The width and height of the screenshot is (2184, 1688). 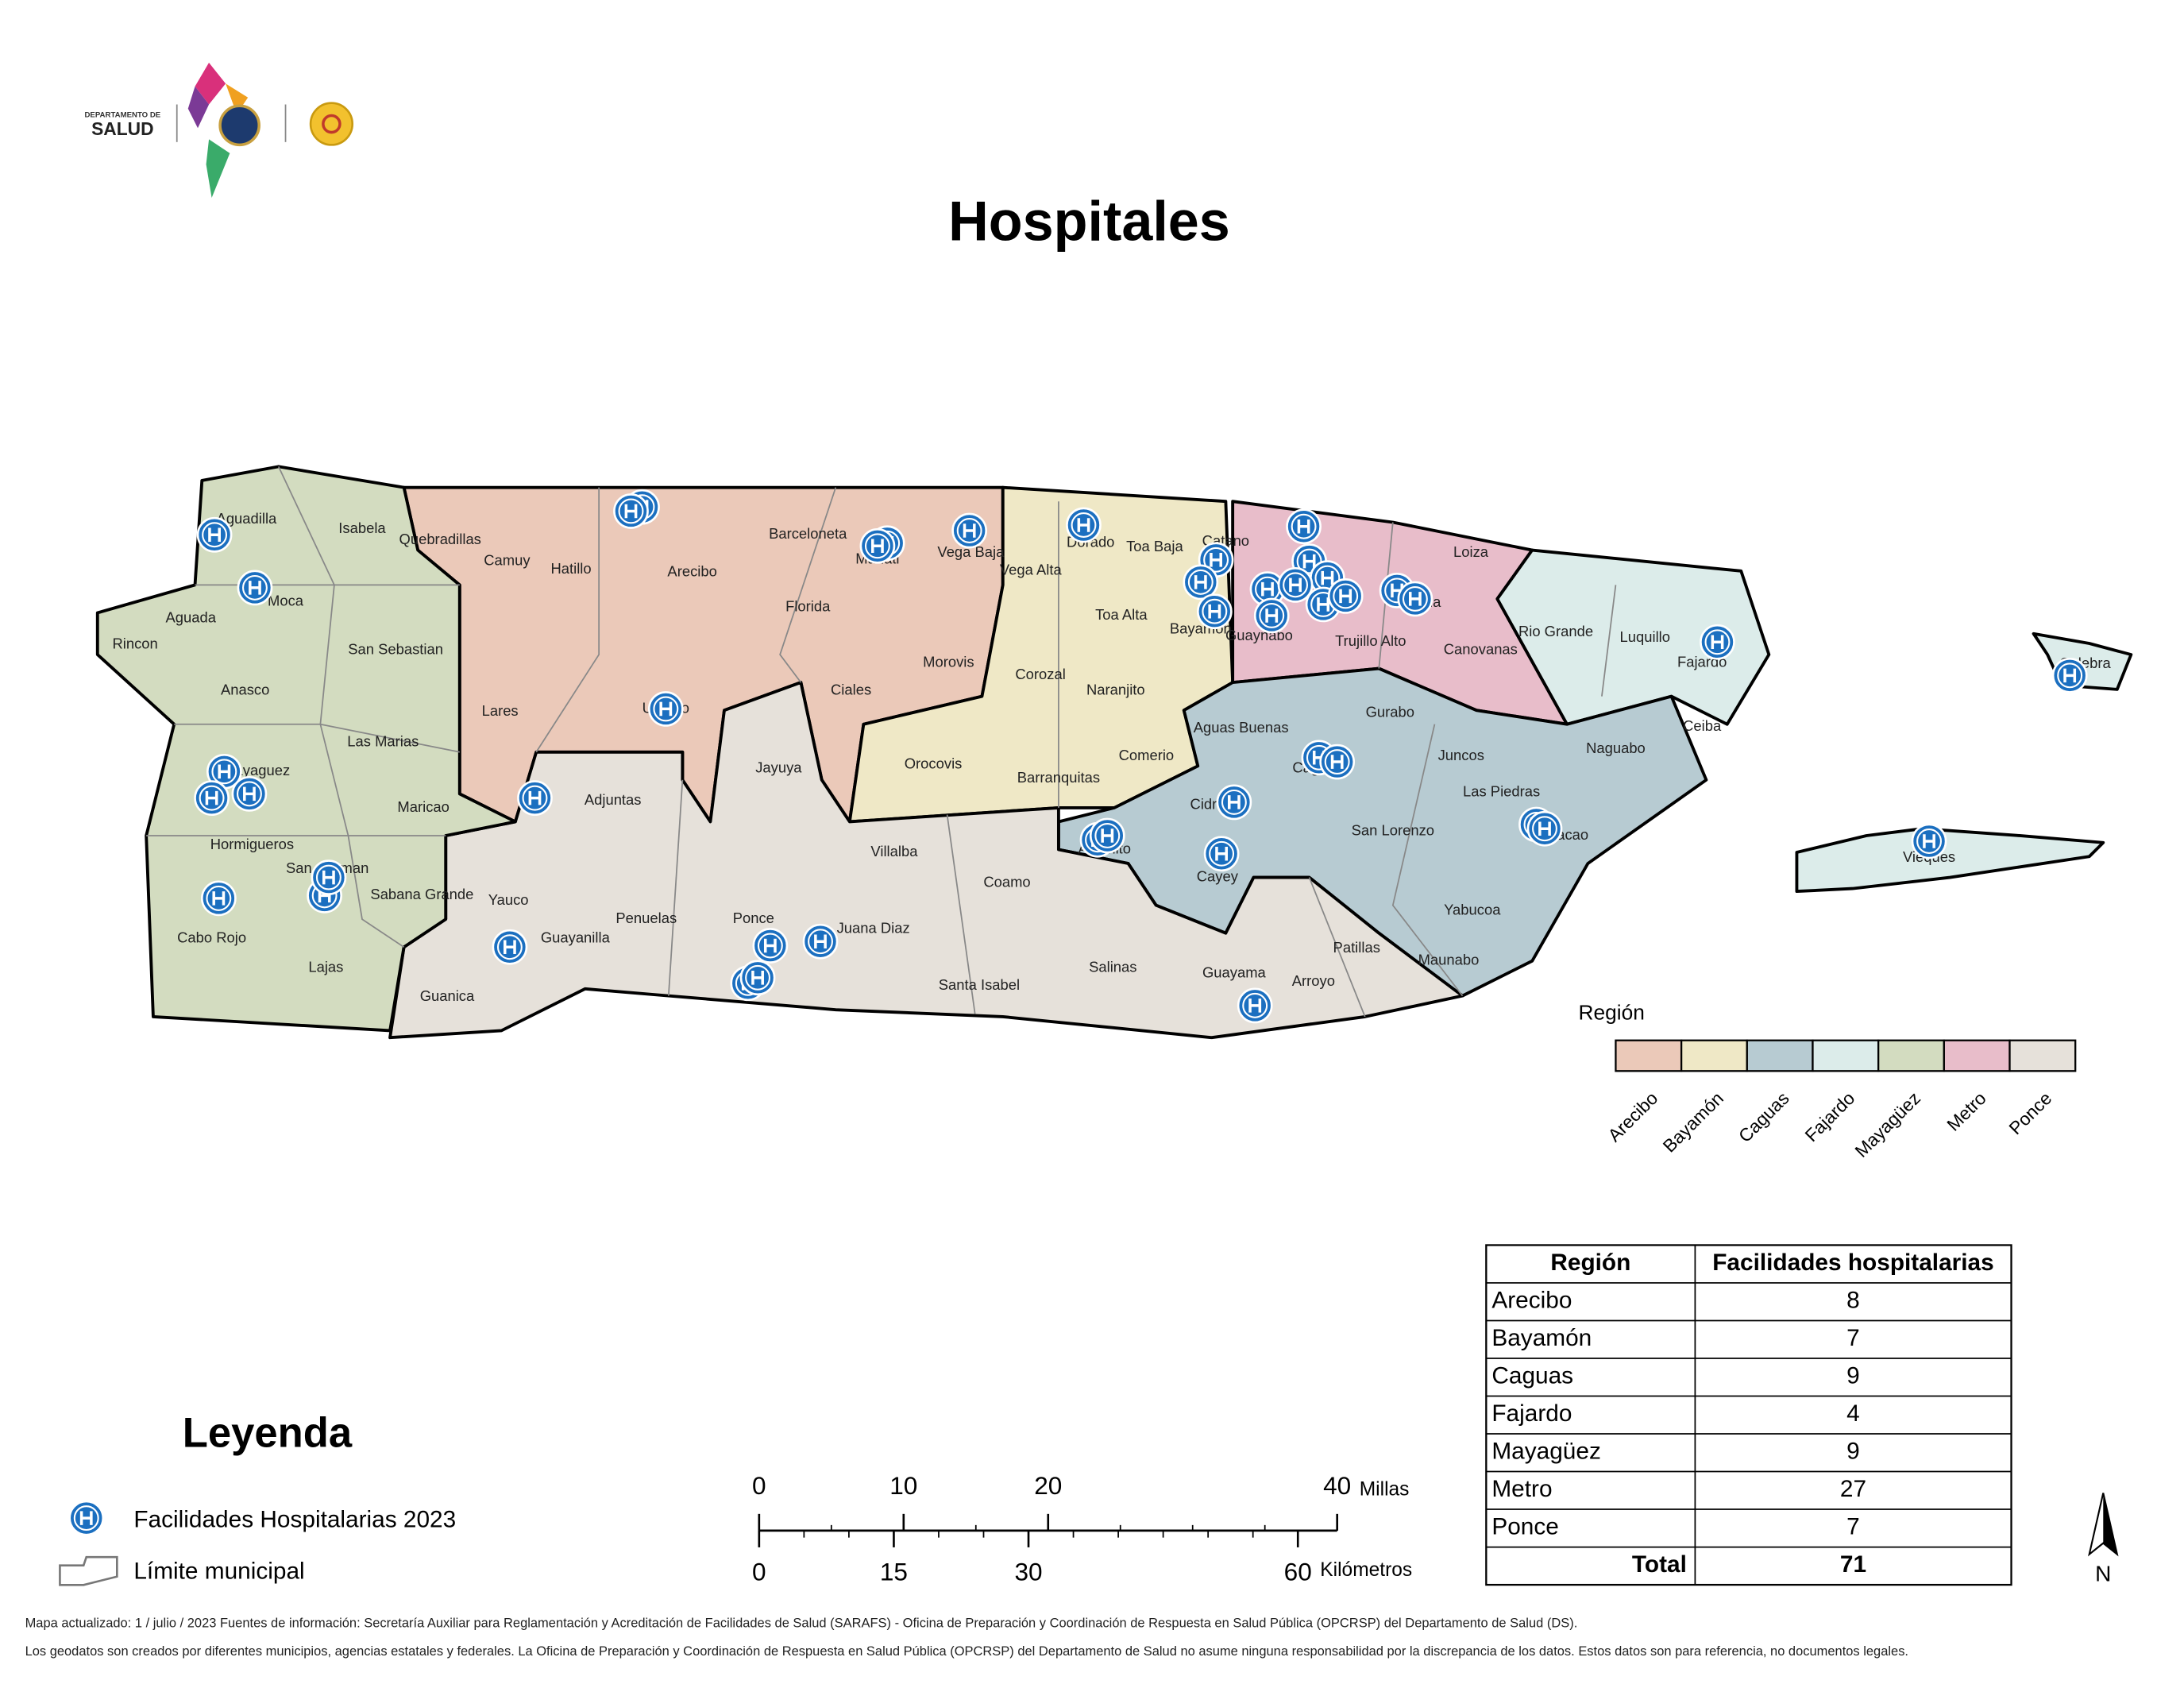 What do you see at coordinates (218, 1571) in the screenshot?
I see `legend-item: Límite municipal` at bounding box center [218, 1571].